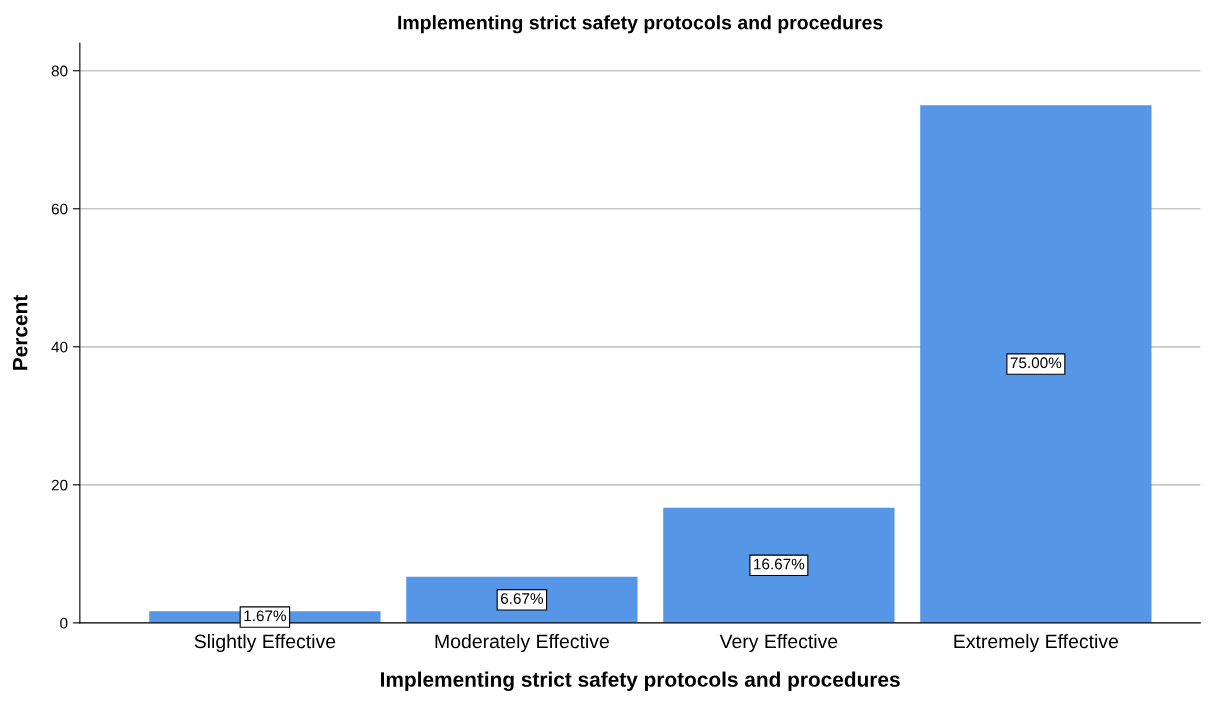  Describe the element at coordinates (20, 332) in the screenshot. I see `y-axis-title: Percent` at that location.